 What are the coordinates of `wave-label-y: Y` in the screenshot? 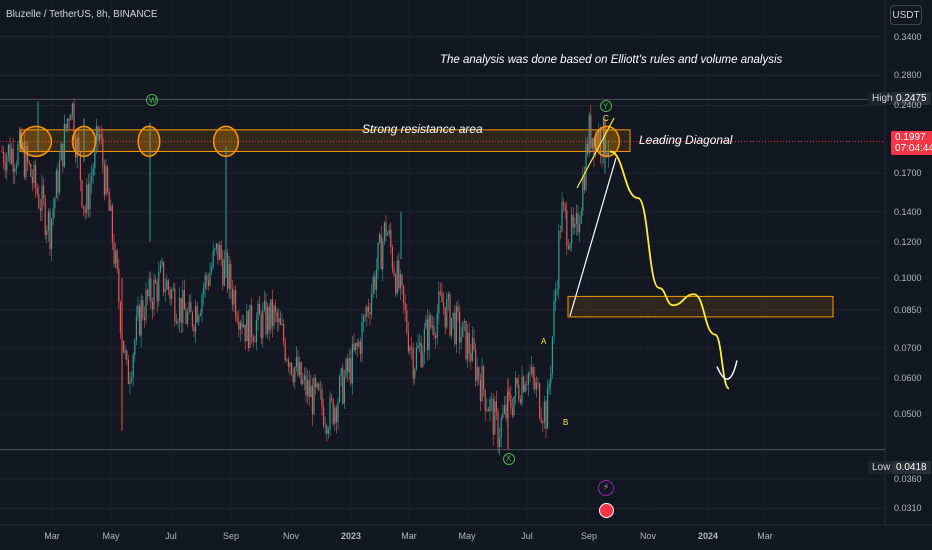 It's located at (606, 106).